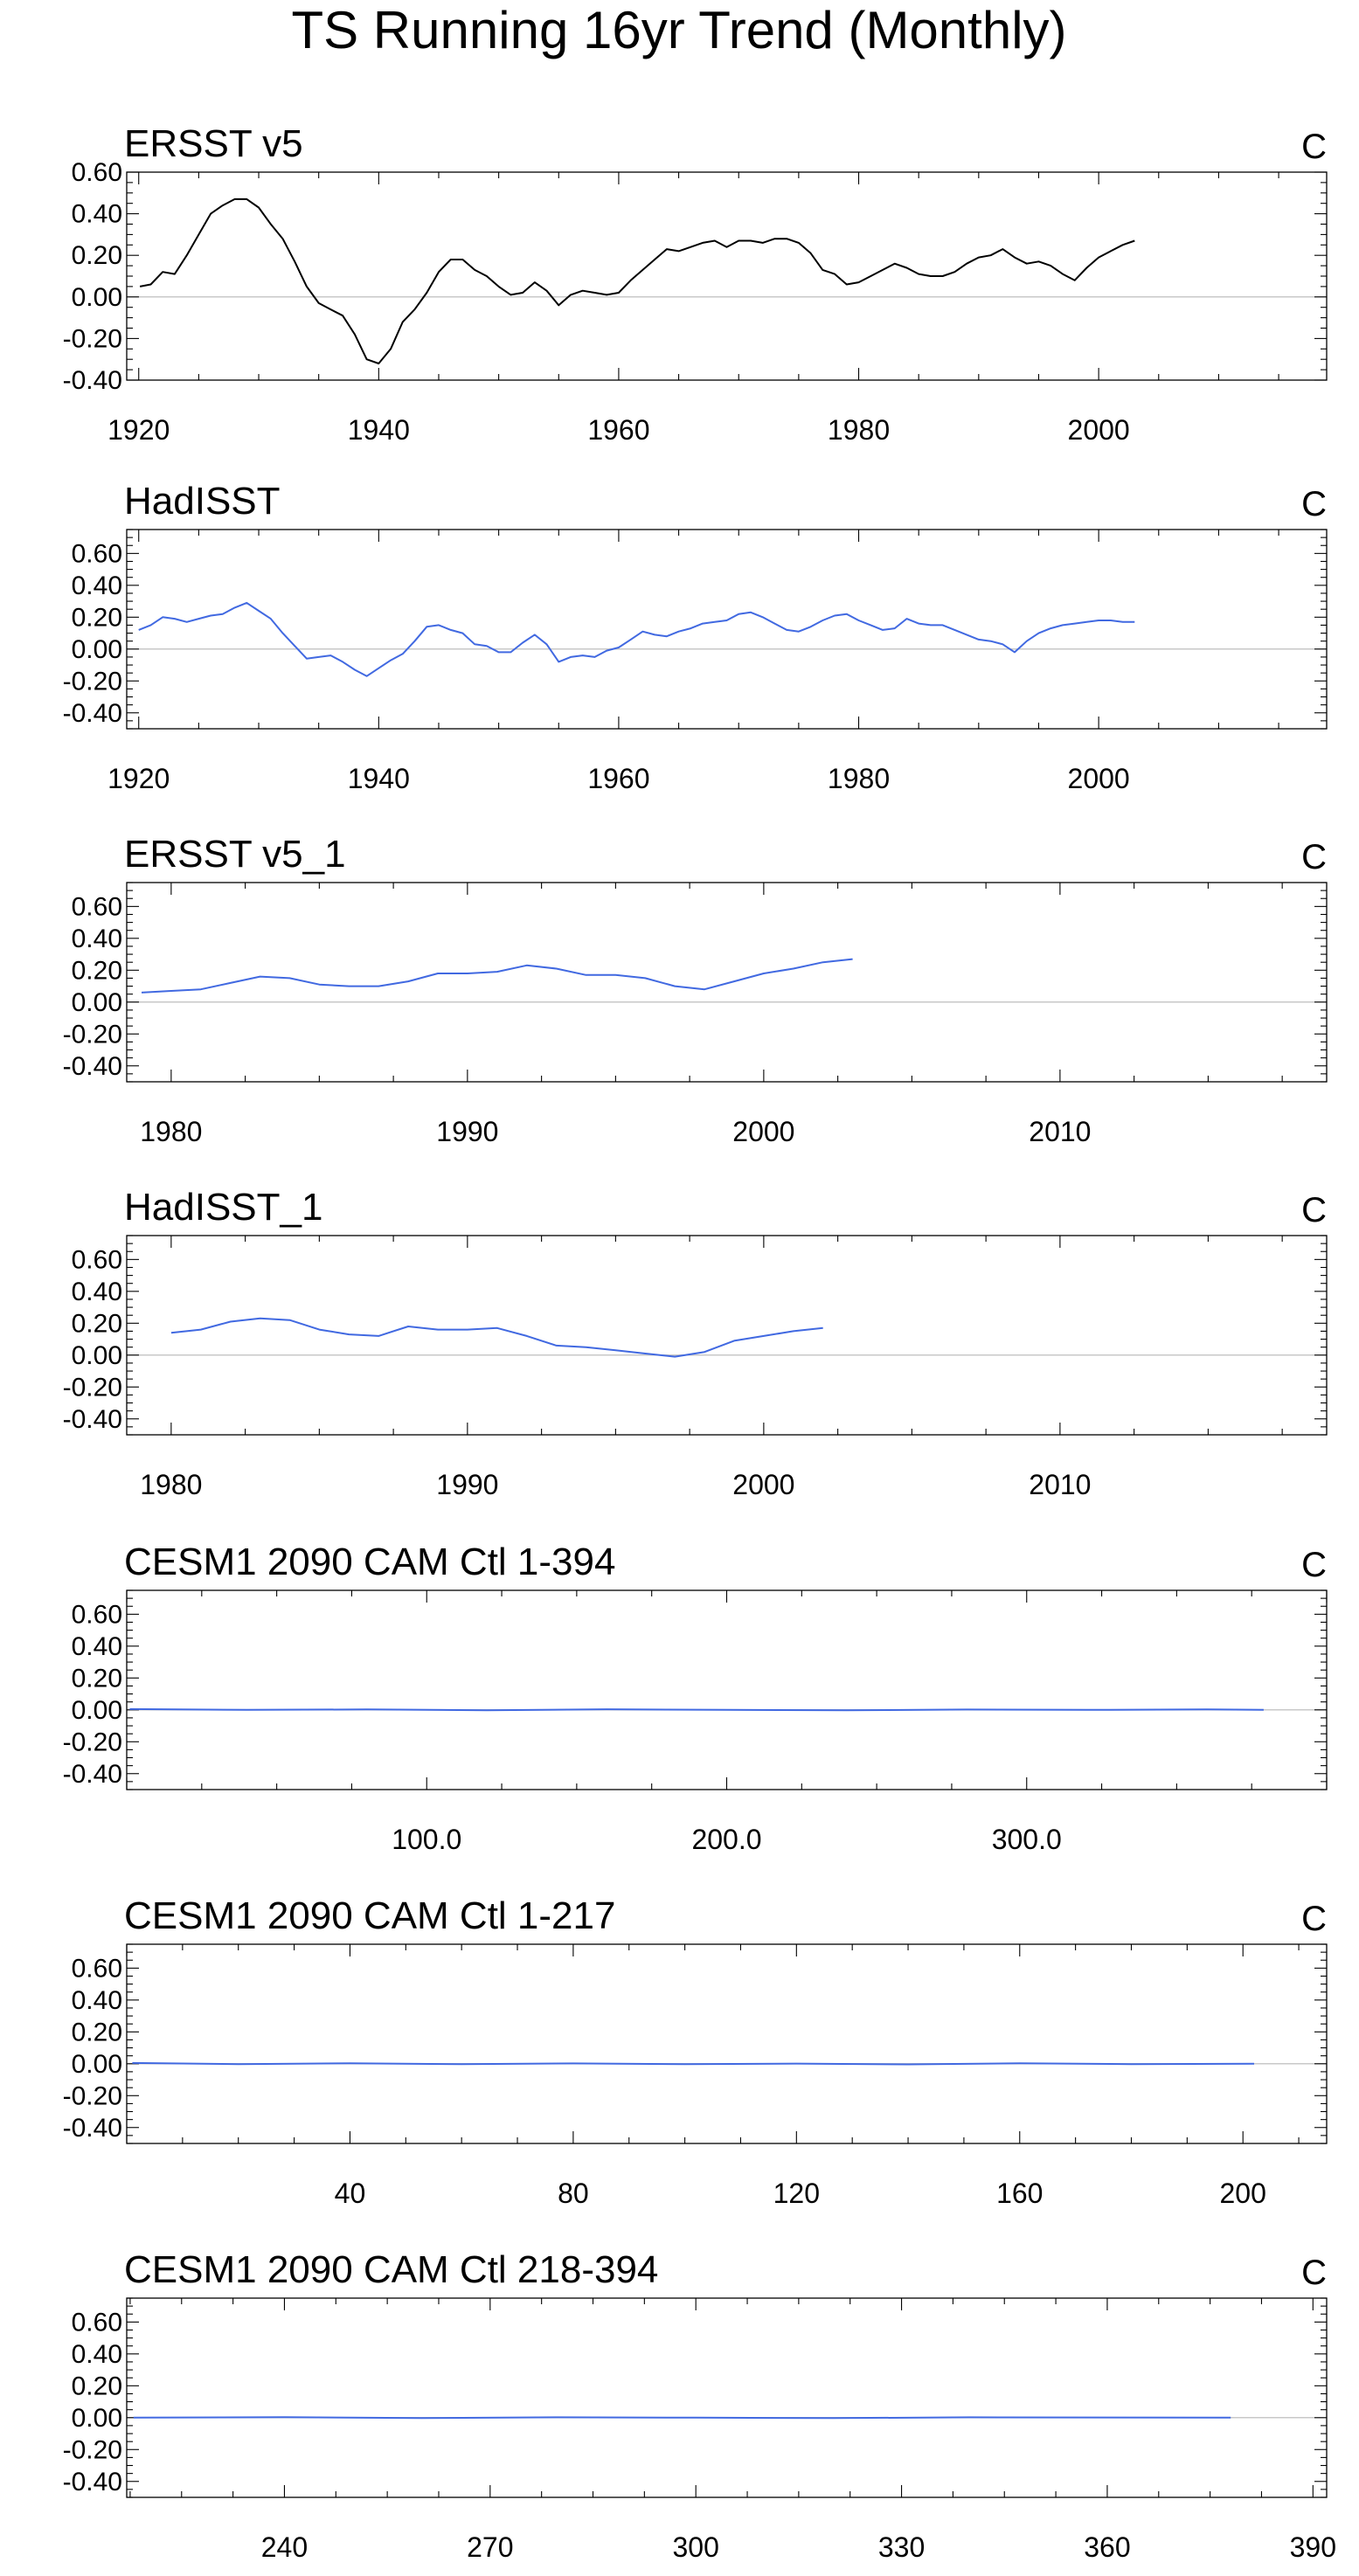 The height and width of the screenshot is (2576, 1359). Describe the element at coordinates (901, 2547) in the screenshot. I see `x-tick-label: 330` at that location.